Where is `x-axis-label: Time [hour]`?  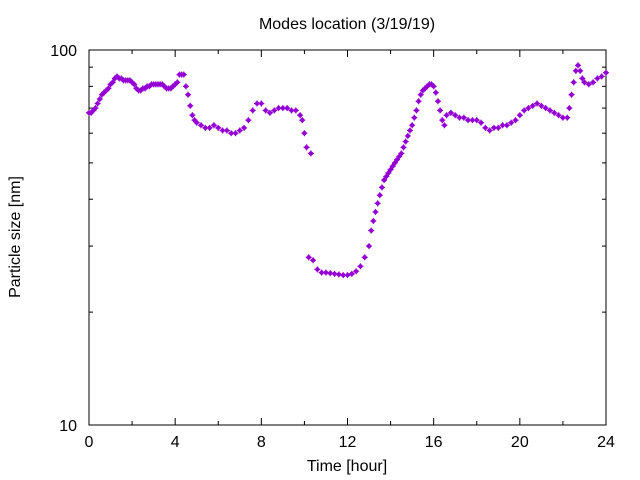
x-axis-label: Time [hour] is located at coordinates (347, 466).